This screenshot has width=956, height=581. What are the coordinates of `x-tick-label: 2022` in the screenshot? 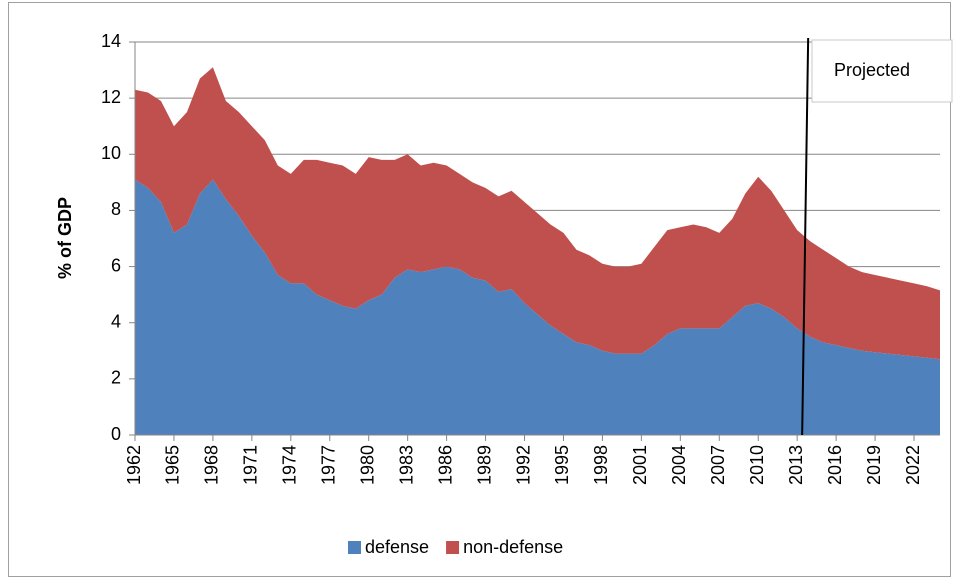 It's located at (913, 465).